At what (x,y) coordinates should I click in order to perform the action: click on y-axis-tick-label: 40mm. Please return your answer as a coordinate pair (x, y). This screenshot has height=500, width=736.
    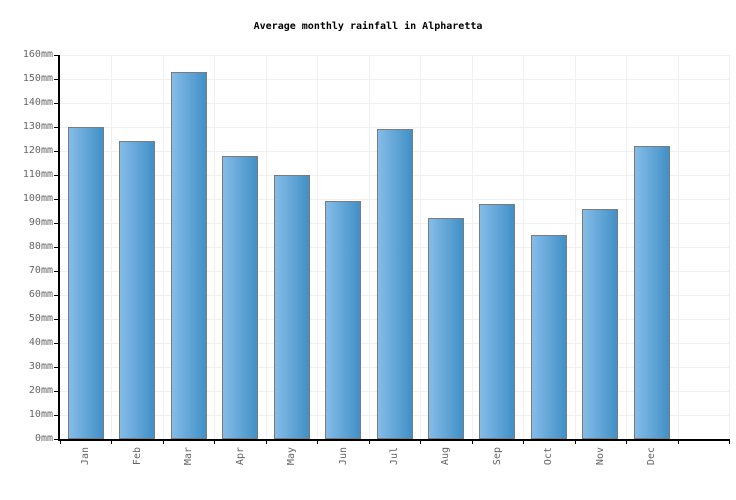
    Looking at the image, I should click on (40, 342).